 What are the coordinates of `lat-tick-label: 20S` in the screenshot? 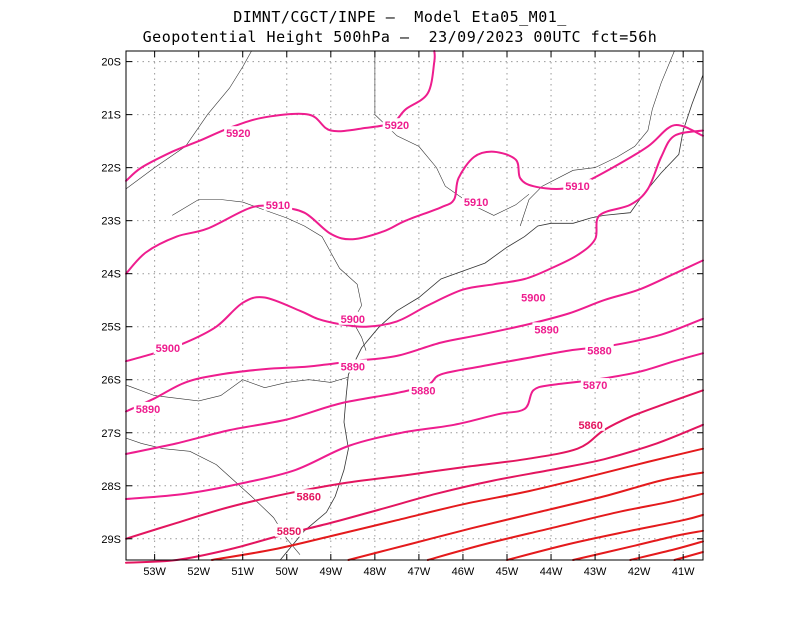 It's located at (111, 63).